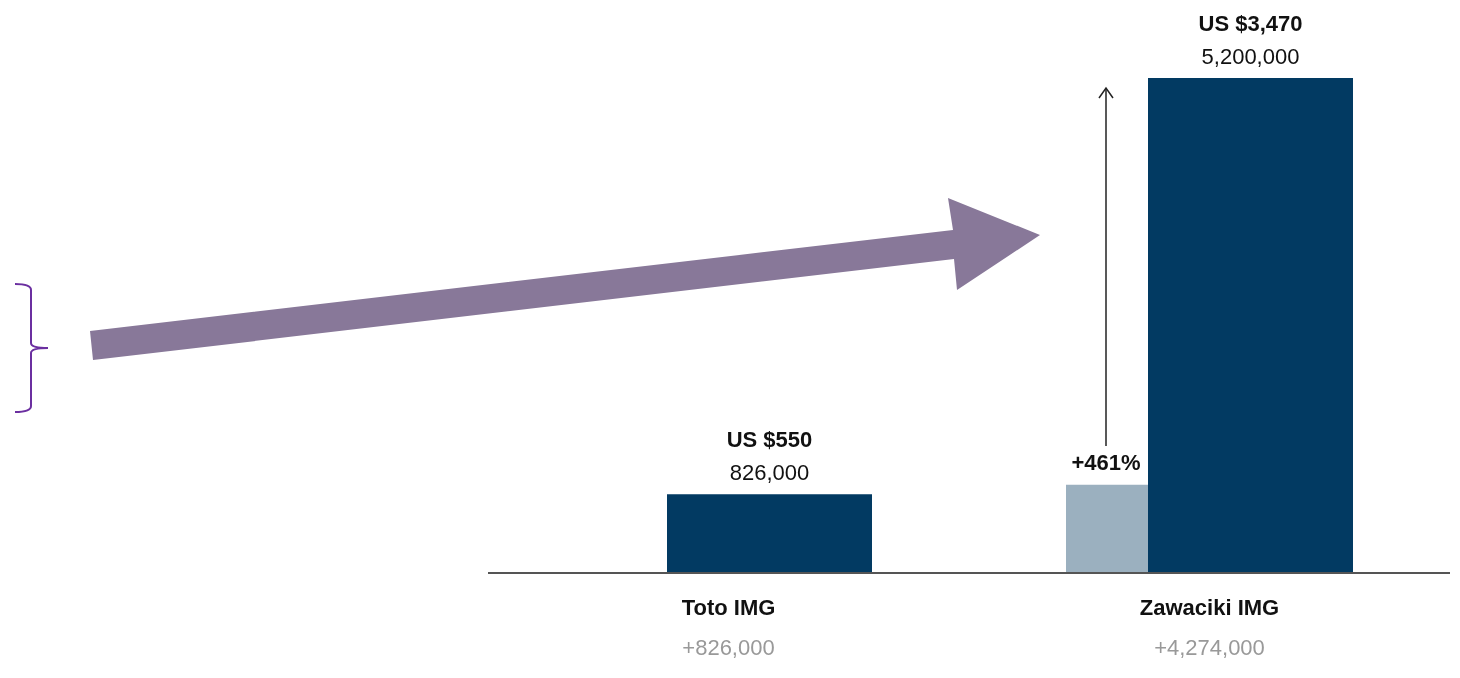 The image size is (1460, 678). I want to click on text: +826,000, so click(728, 647).